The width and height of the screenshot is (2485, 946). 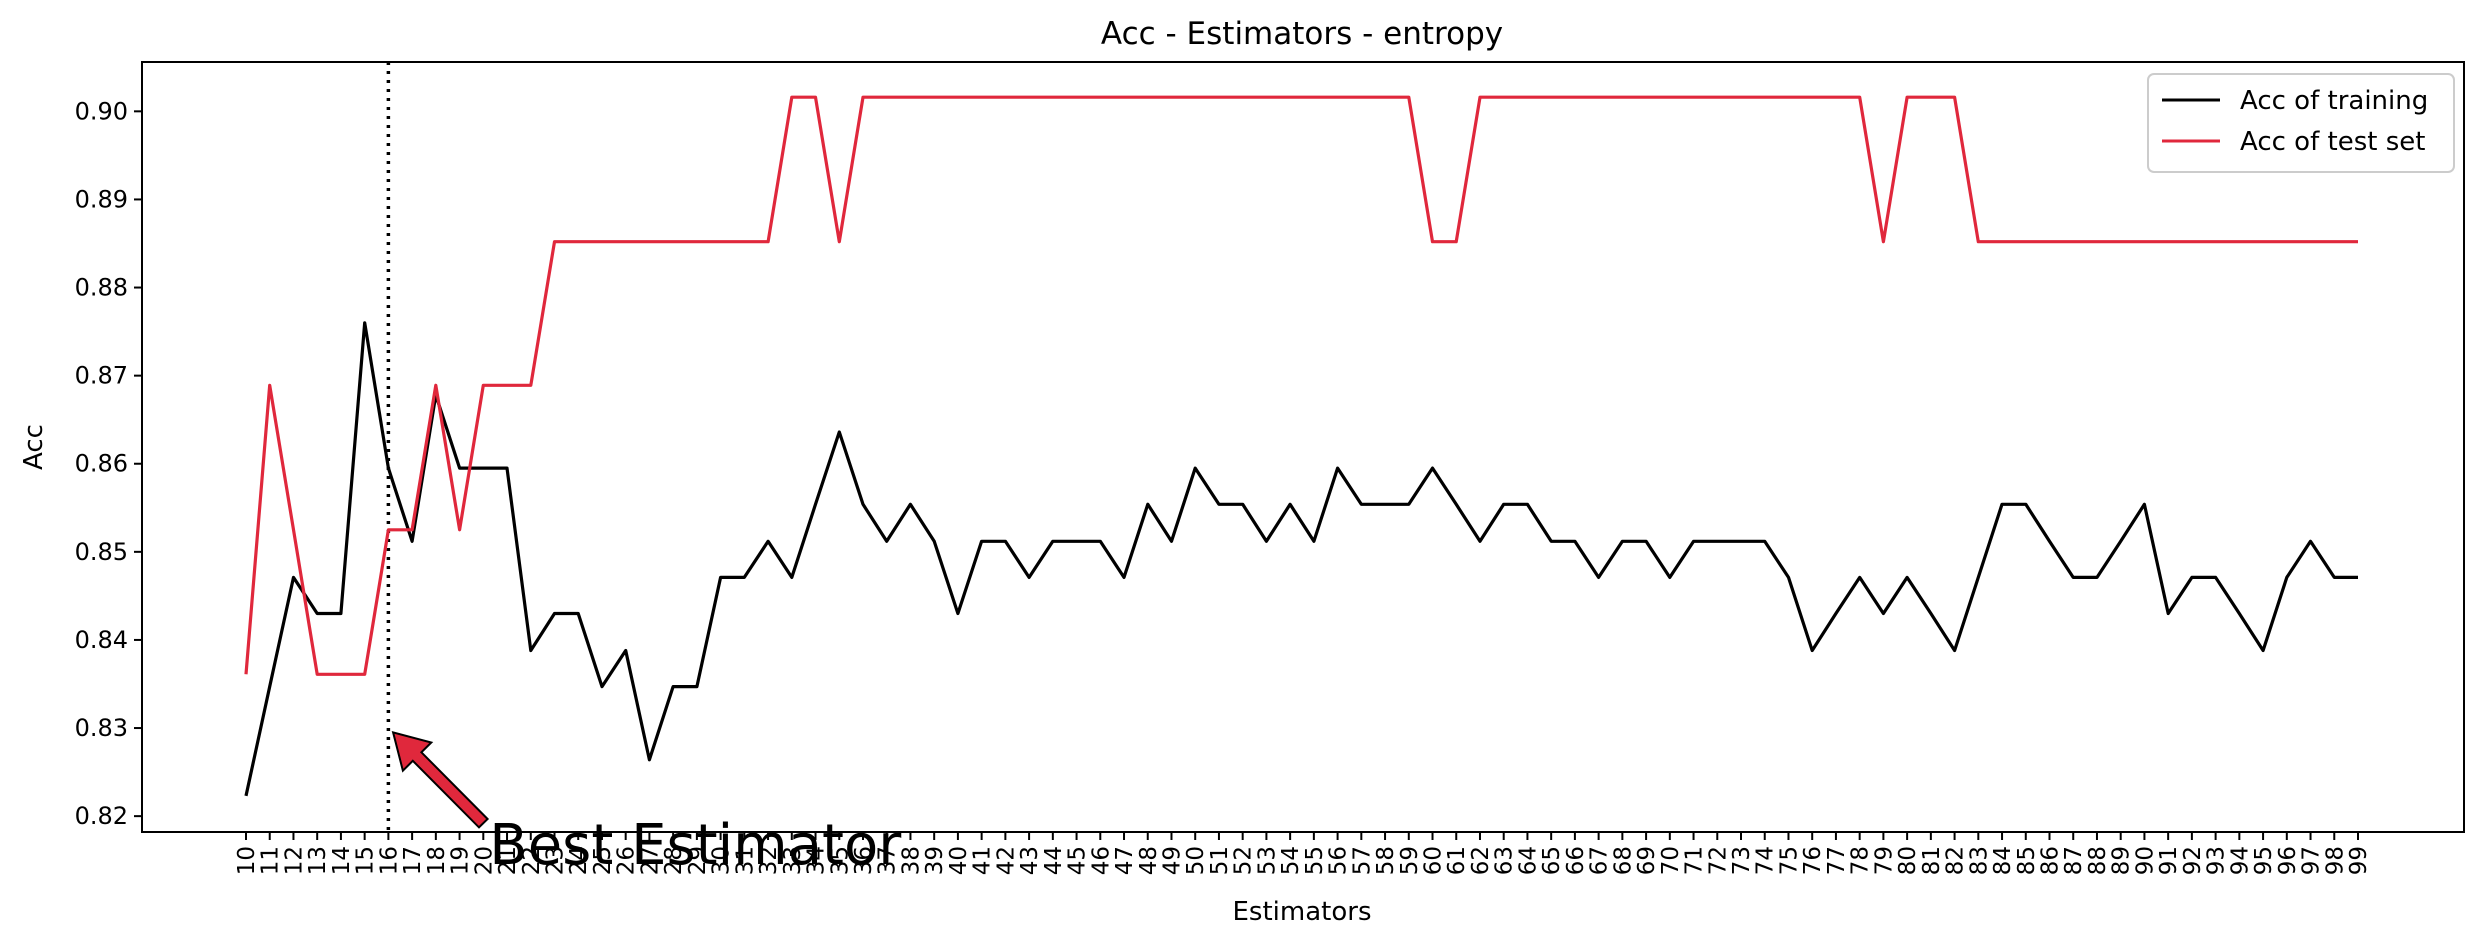 What do you see at coordinates (2240, 860) in the screenshot?
I see `x-tick-label: 94` at bounding box center [2240, 860].